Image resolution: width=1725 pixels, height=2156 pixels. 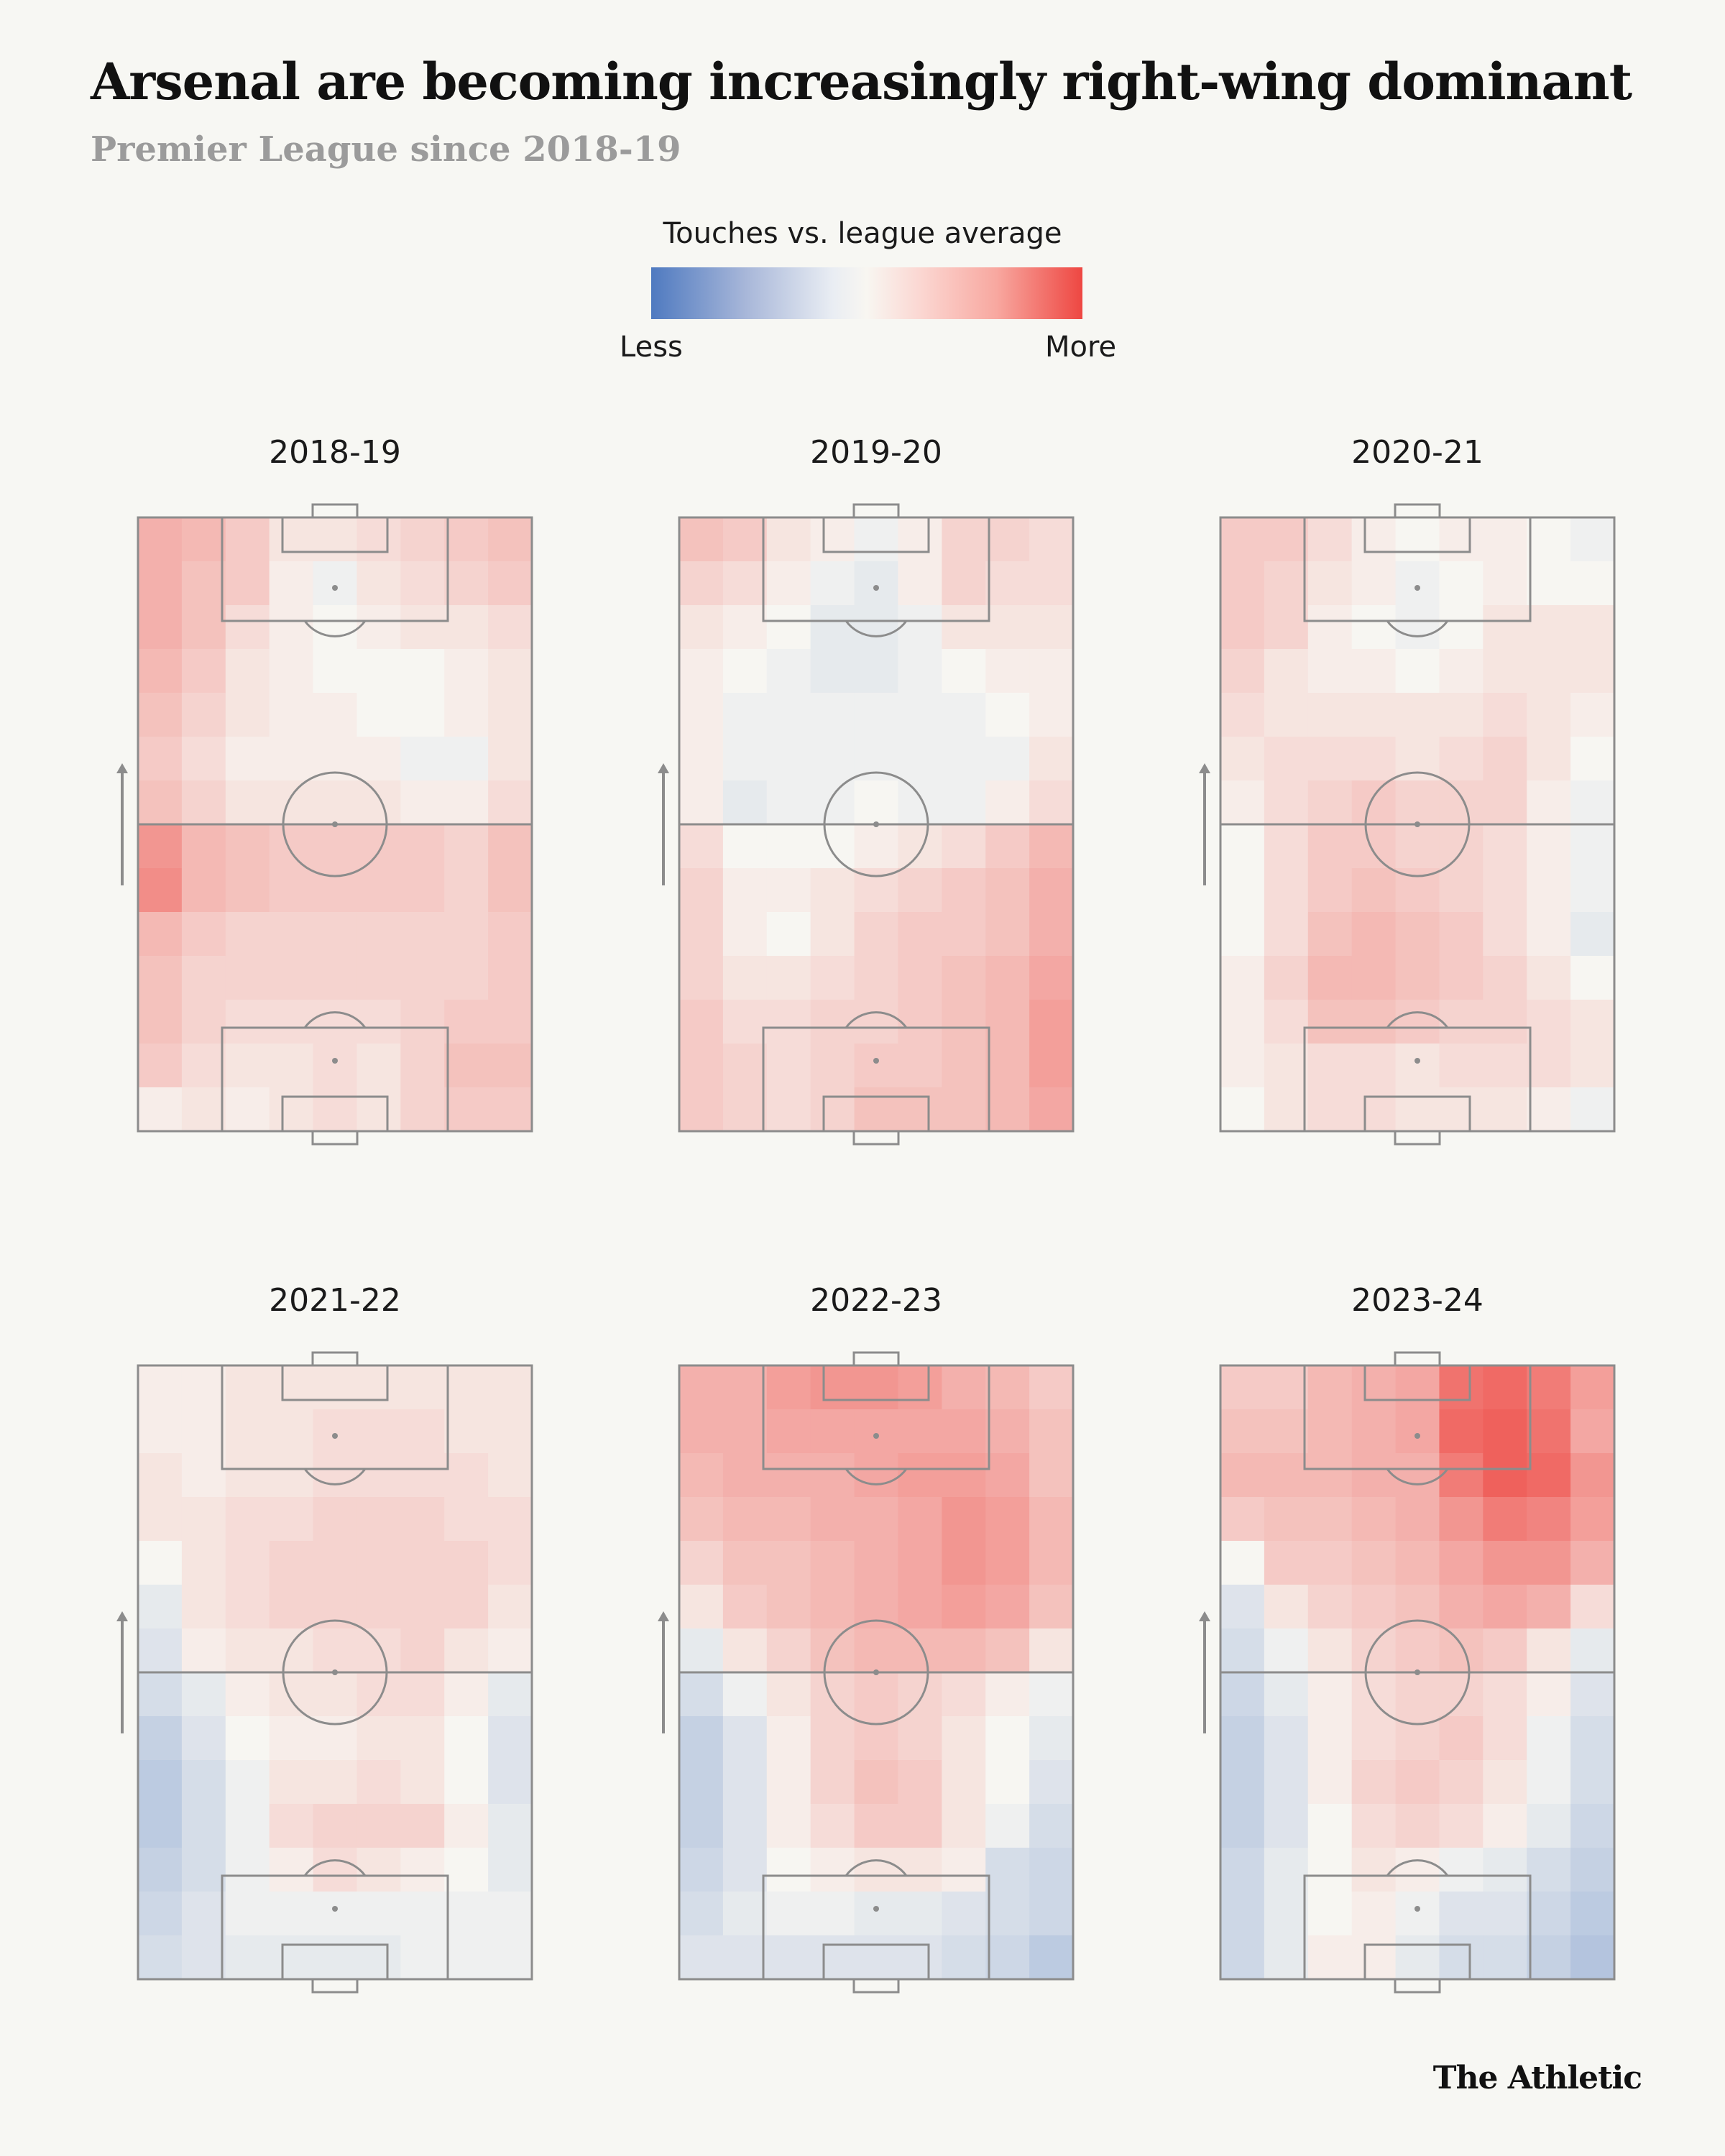 What do you see at coordinates (1417, 628) in the screenshot?
I see `penalty-arc-top` at bounding box center [1417, 628].